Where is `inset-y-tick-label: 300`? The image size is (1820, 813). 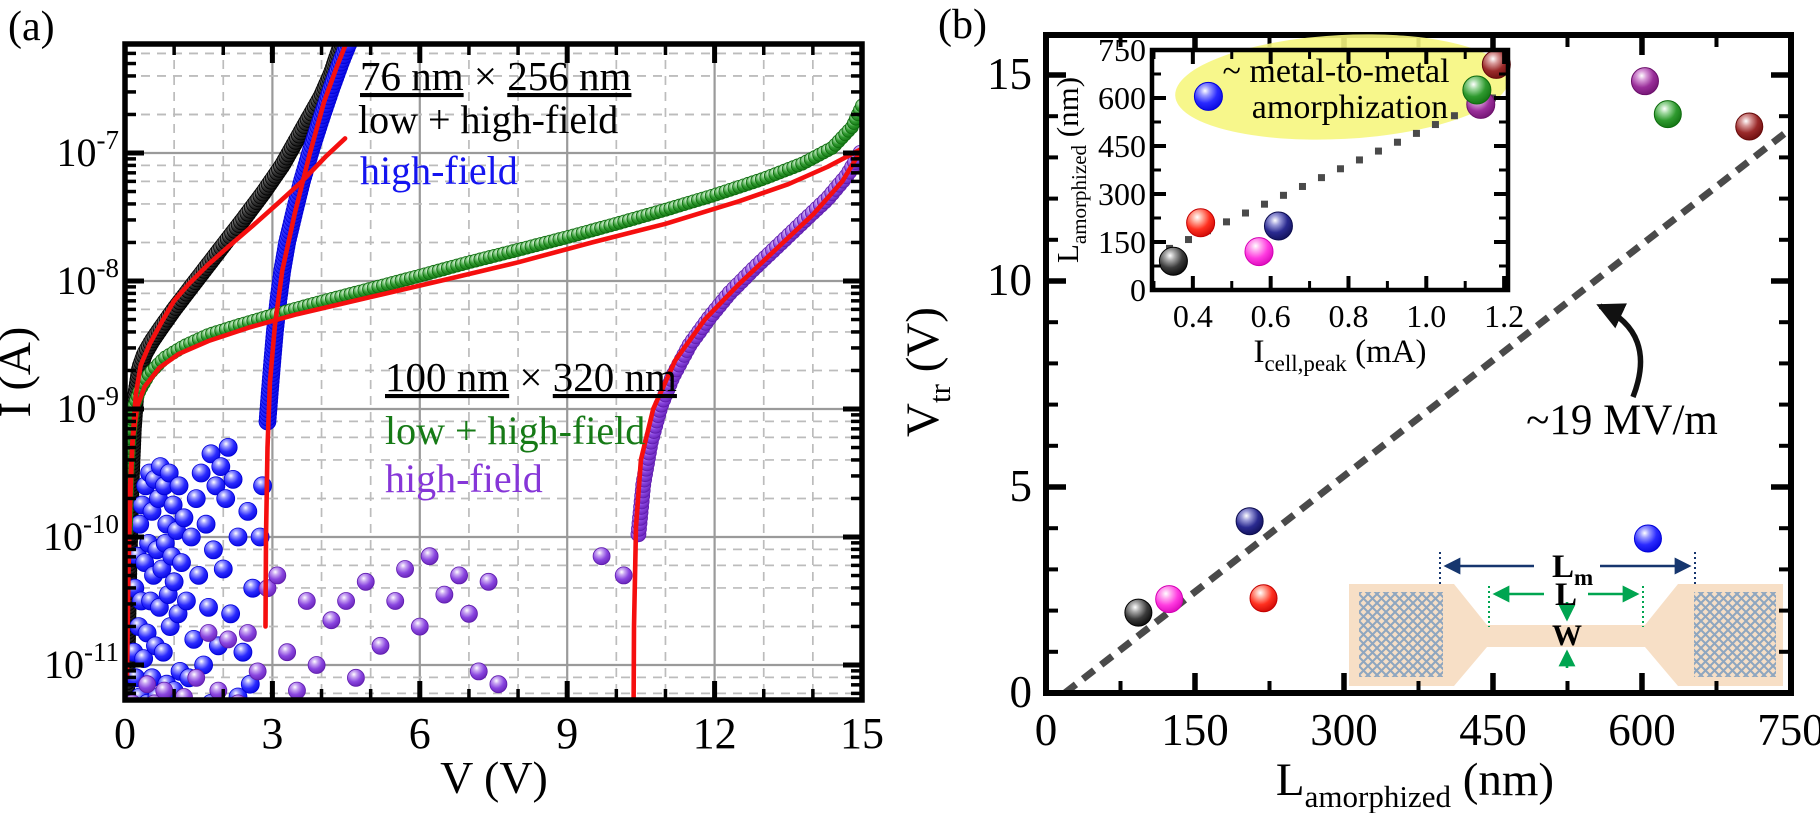
inset-y-tick-label: 300 is located at coordinates (1122, 194).